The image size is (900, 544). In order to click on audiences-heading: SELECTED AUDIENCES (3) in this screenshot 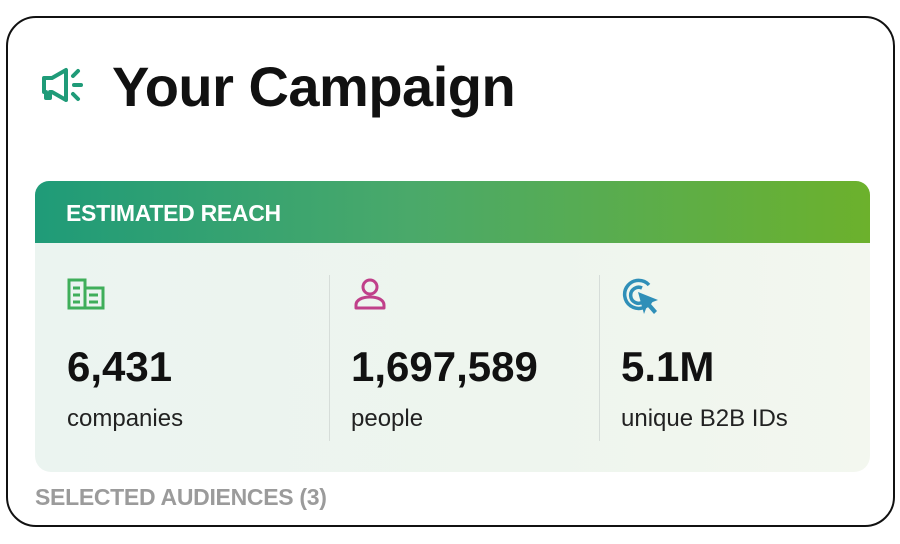, I will do `click(181, 497)`.